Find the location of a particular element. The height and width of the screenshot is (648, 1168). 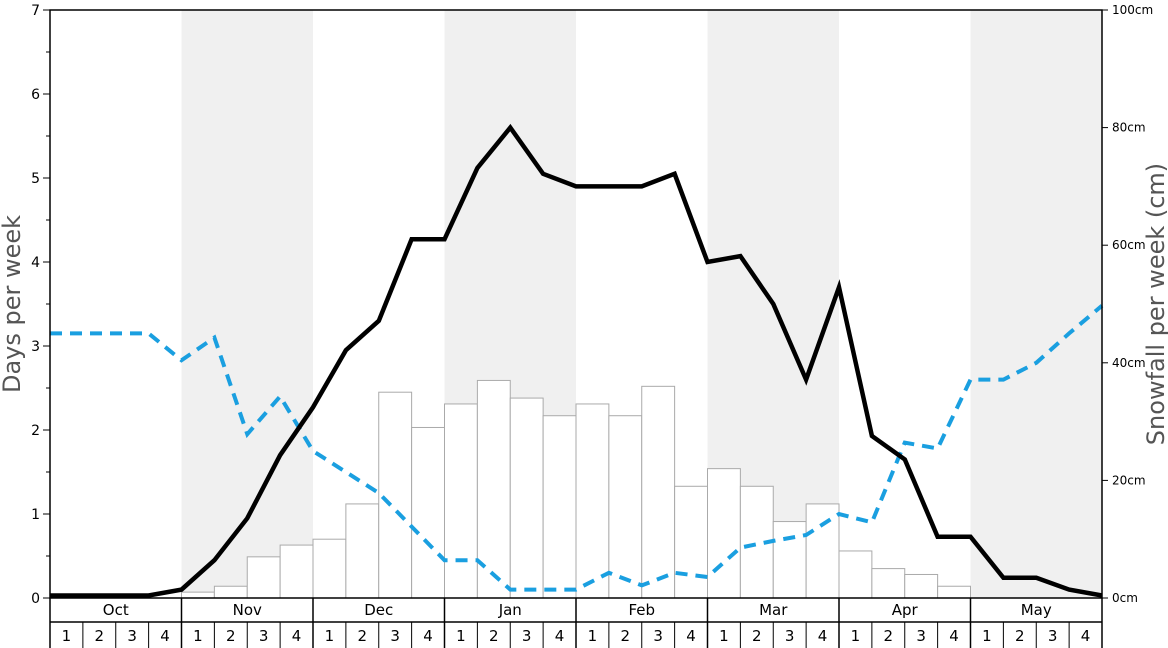

left-tick-label: 5 is located at coordinates (35, 179).